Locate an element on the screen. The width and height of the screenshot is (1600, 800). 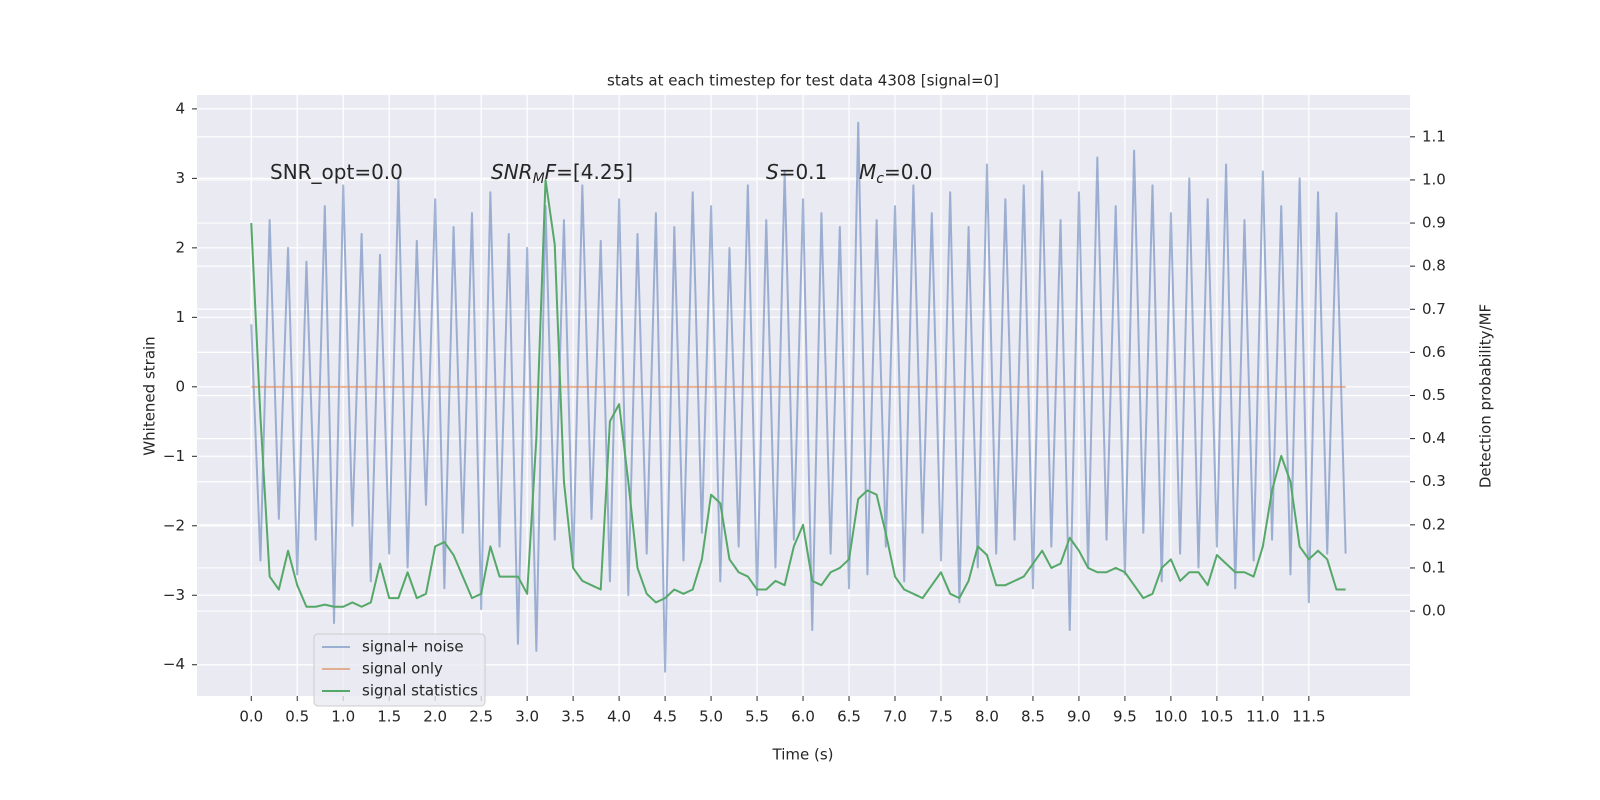
y2-tick-label: 1.1 is located at coordinates (1434, 136).